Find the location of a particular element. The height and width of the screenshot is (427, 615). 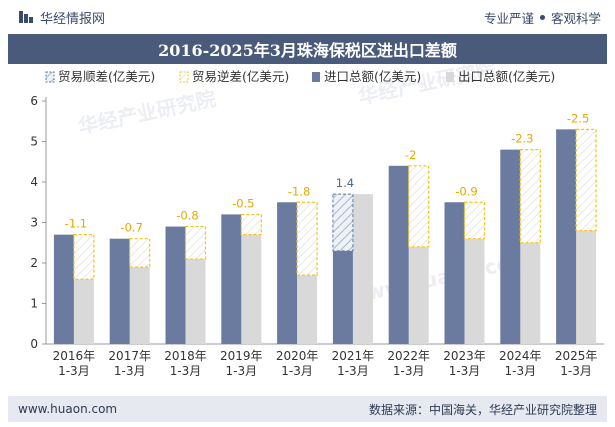

legend-swatch-export is located at coordinates (450, 77).